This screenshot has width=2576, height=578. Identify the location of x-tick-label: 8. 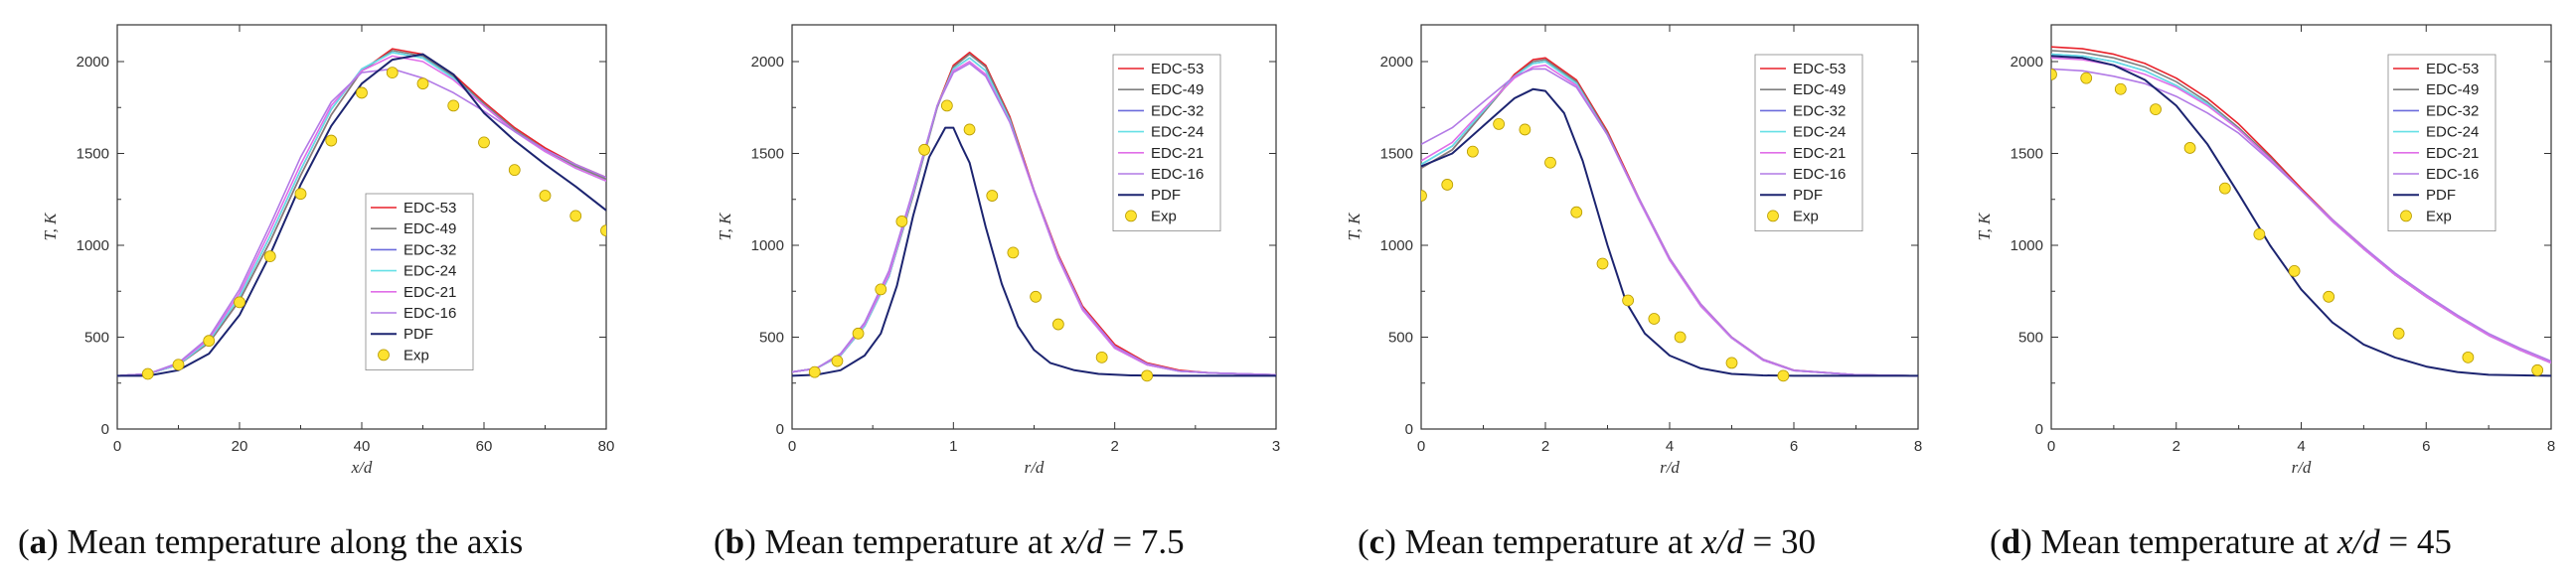
(2551, 447).